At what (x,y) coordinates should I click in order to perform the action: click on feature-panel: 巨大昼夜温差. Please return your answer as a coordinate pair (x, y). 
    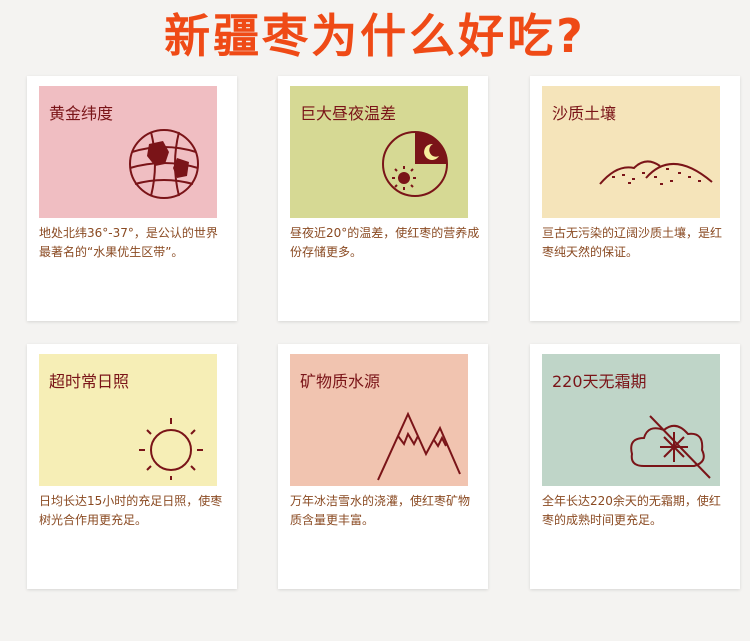
    Looking at the image, I should click on (379, 152).